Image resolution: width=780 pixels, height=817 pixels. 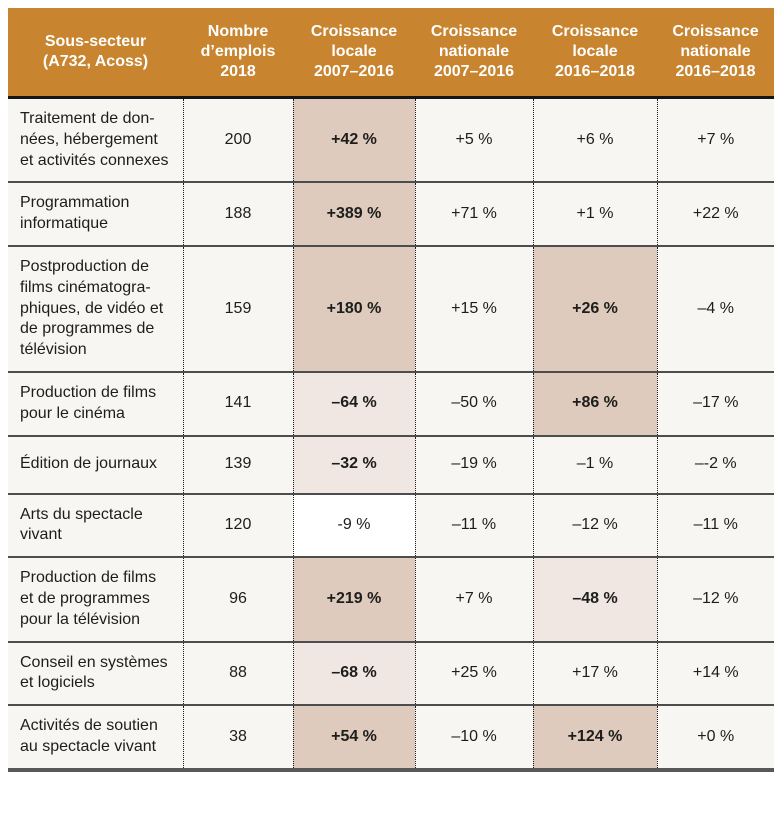 I want to click on sector-cell: Édition de journaux, so click(x=95, y=464).